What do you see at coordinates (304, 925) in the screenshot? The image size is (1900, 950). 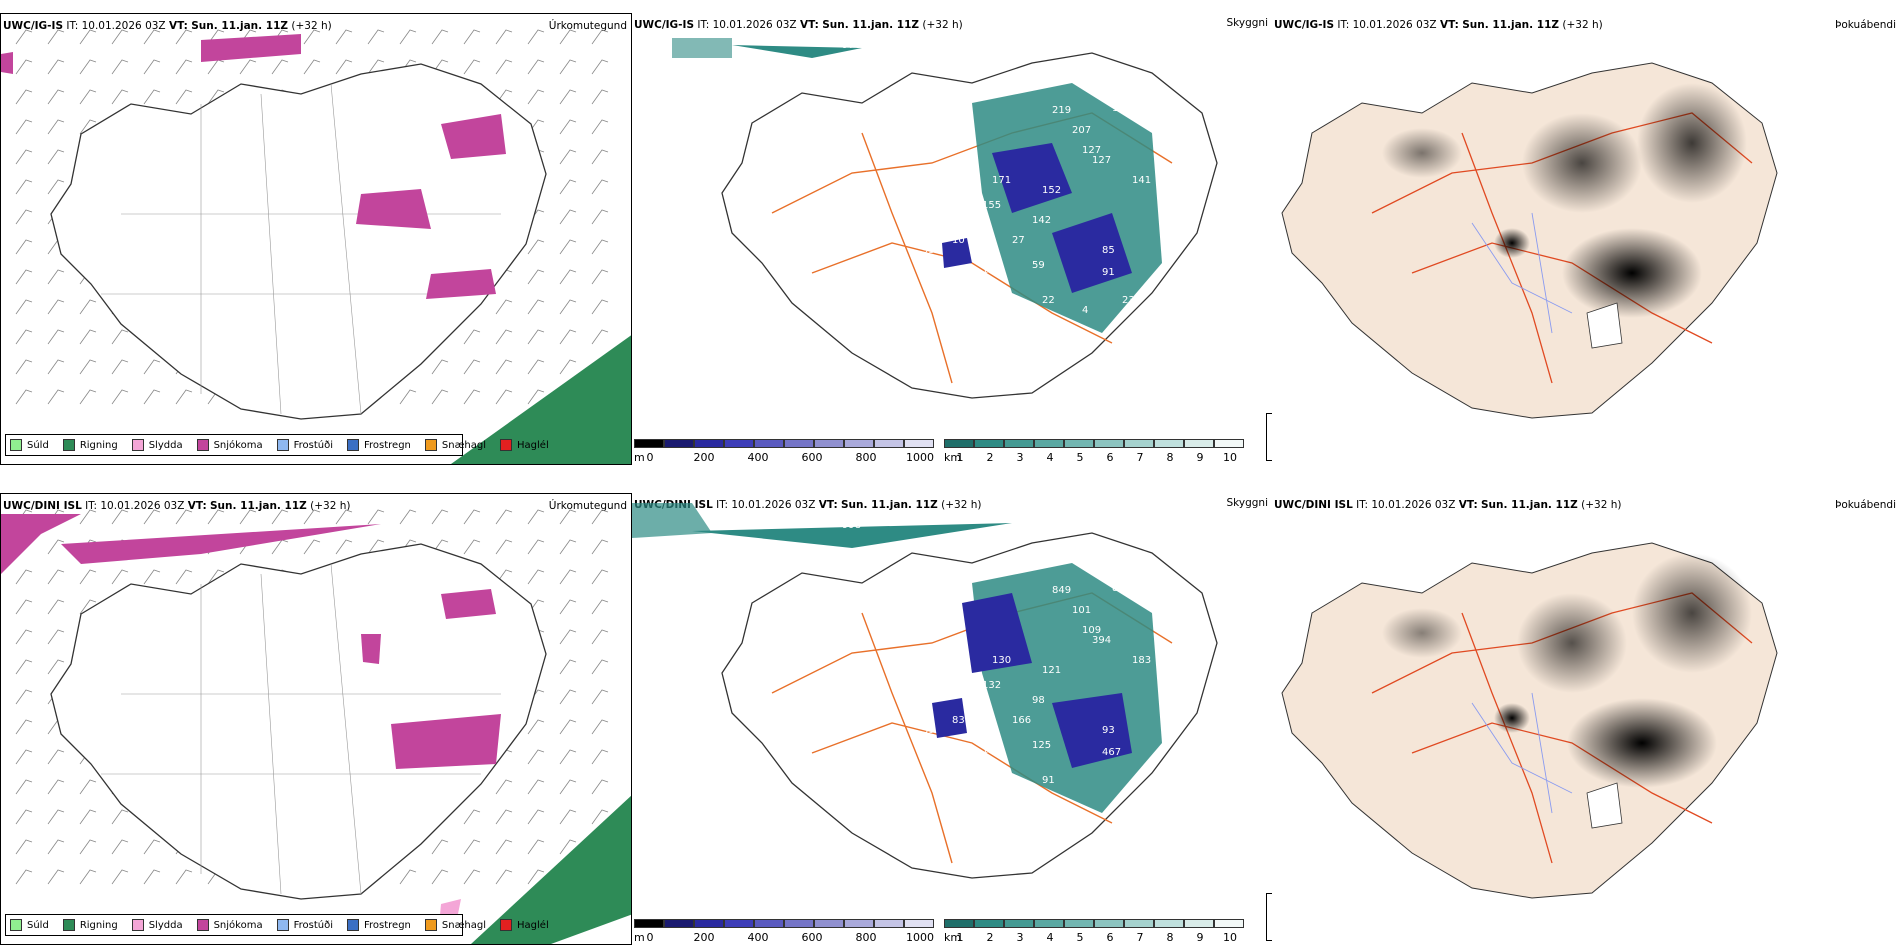 I see `legend-item: Frostúði` at bounding box center [304, 925].